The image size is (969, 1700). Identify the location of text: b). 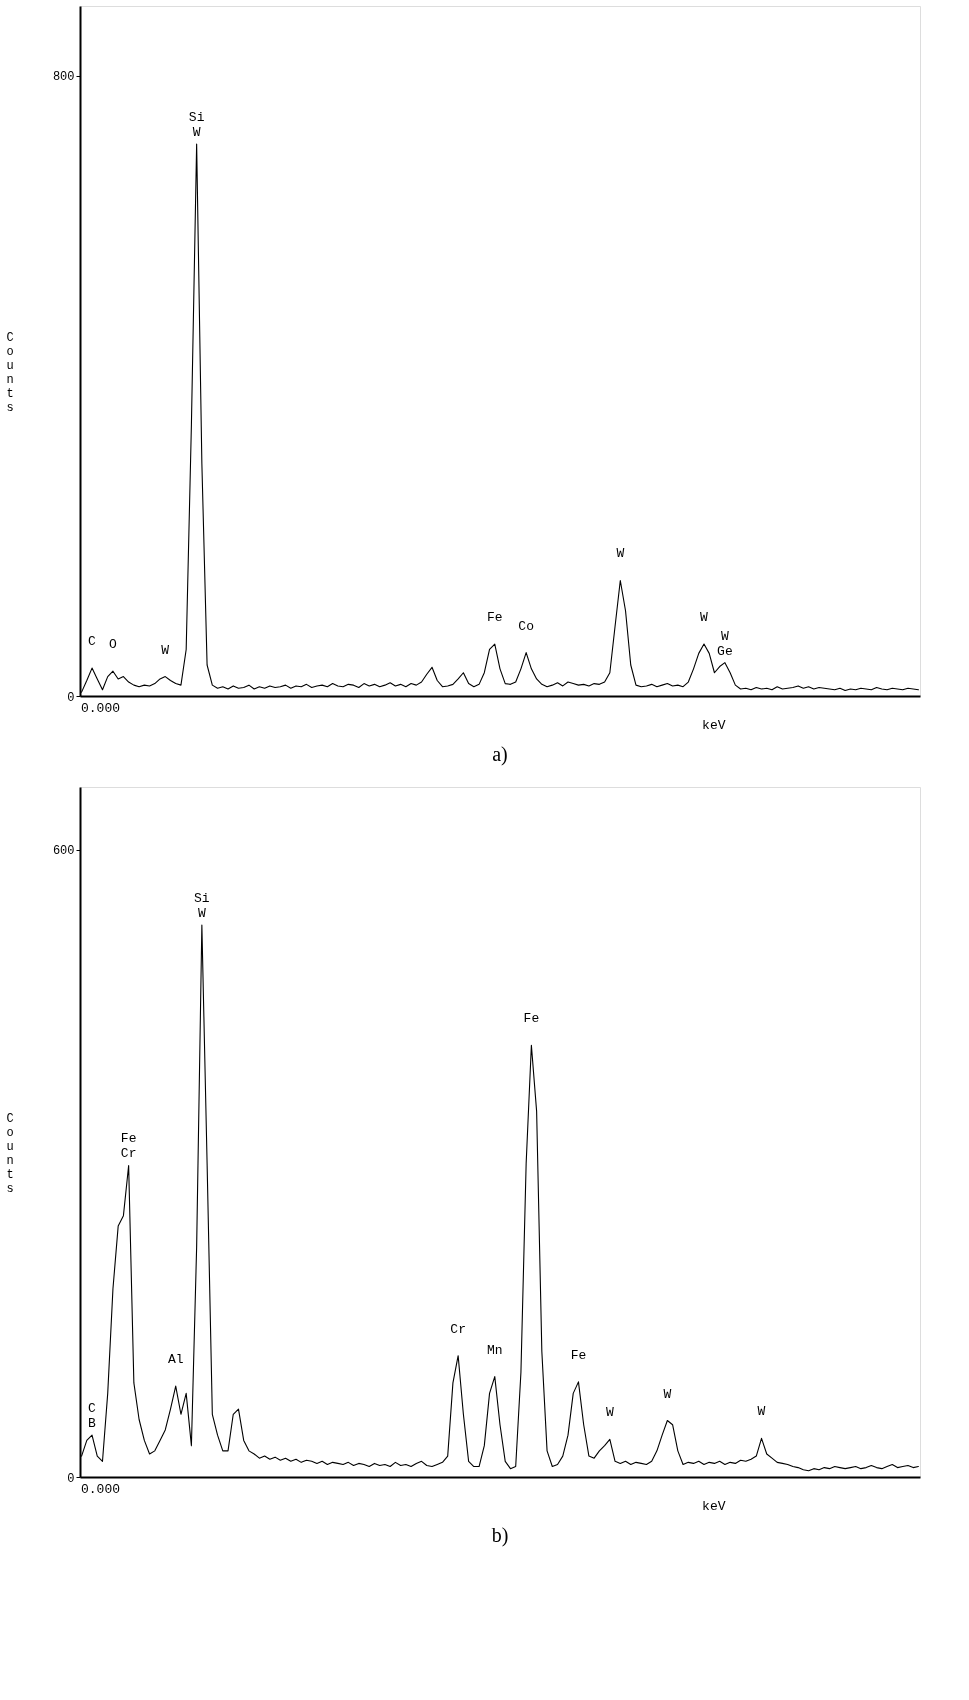
(500, 1535).